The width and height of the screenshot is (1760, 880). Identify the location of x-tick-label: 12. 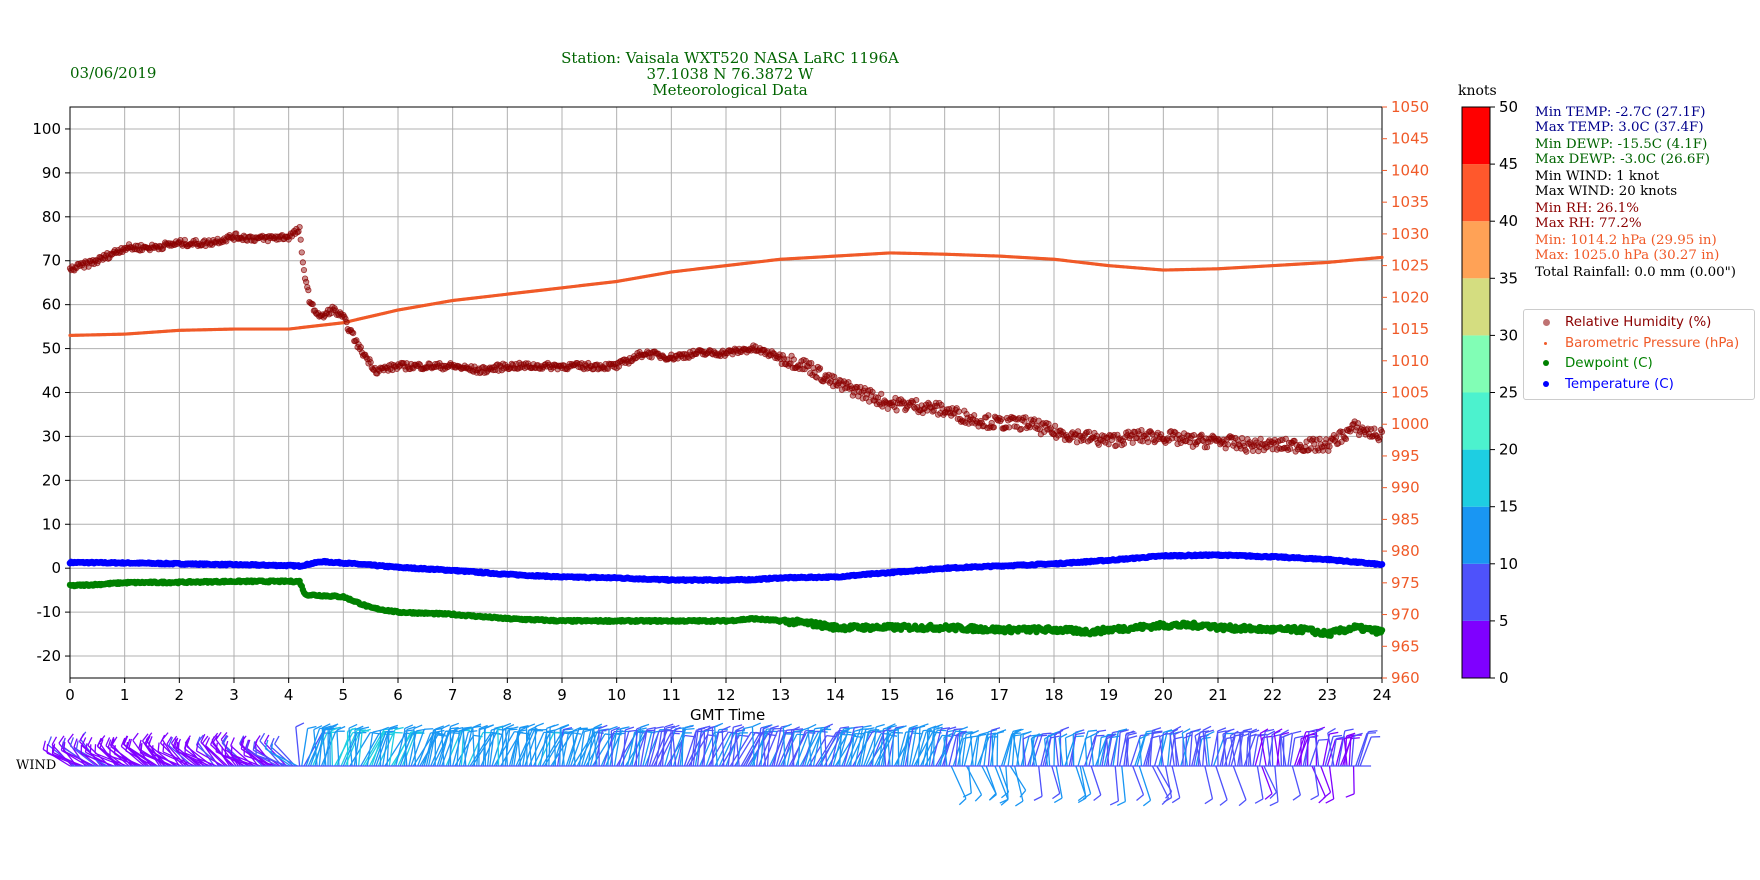
(725, 695).